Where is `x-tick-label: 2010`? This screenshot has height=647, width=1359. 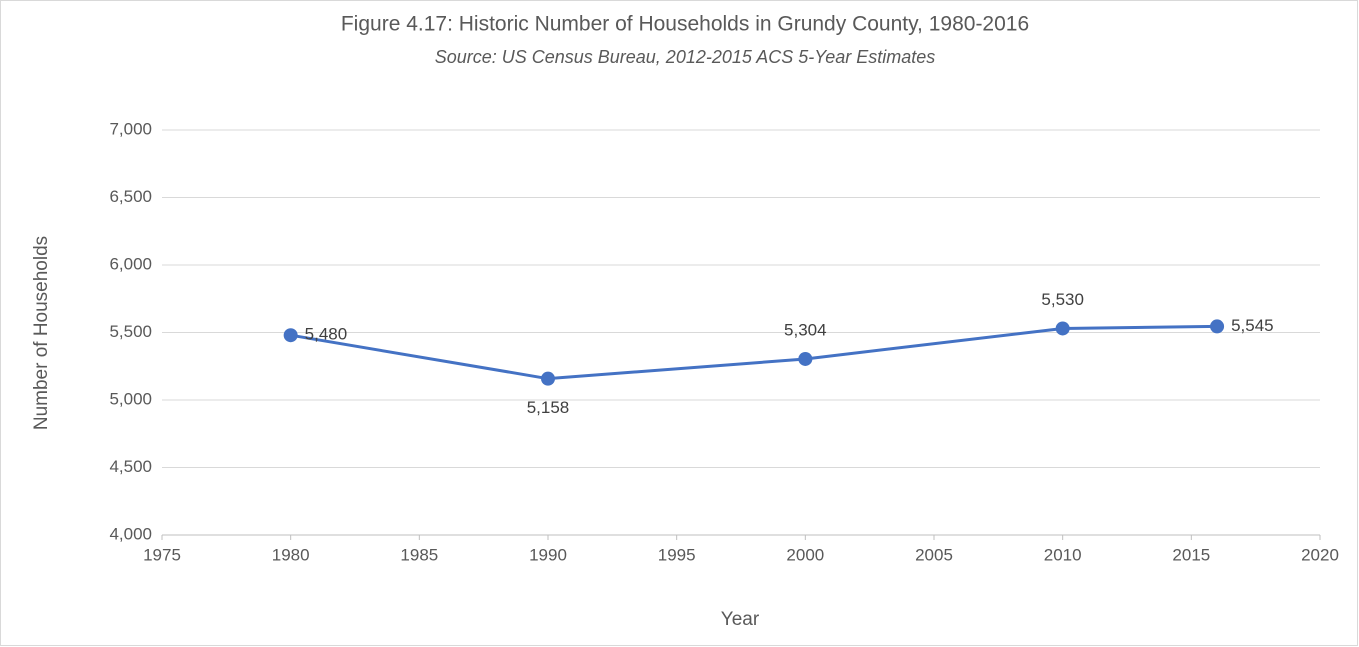 x-tick-label: 2010 is located at coordinates (1063, 554).